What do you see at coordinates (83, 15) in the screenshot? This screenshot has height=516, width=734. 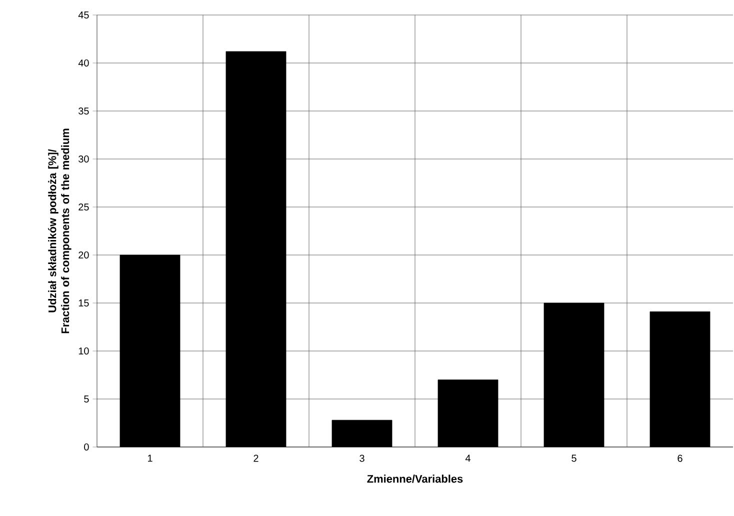 I see `y-tick-label: 45` at bounding box center [83, 15].